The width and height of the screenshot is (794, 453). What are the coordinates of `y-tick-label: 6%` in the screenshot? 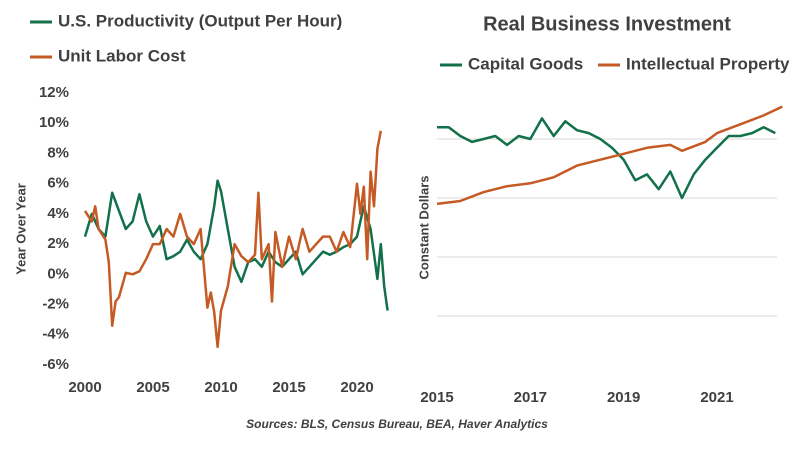 It's located at (58, 183).